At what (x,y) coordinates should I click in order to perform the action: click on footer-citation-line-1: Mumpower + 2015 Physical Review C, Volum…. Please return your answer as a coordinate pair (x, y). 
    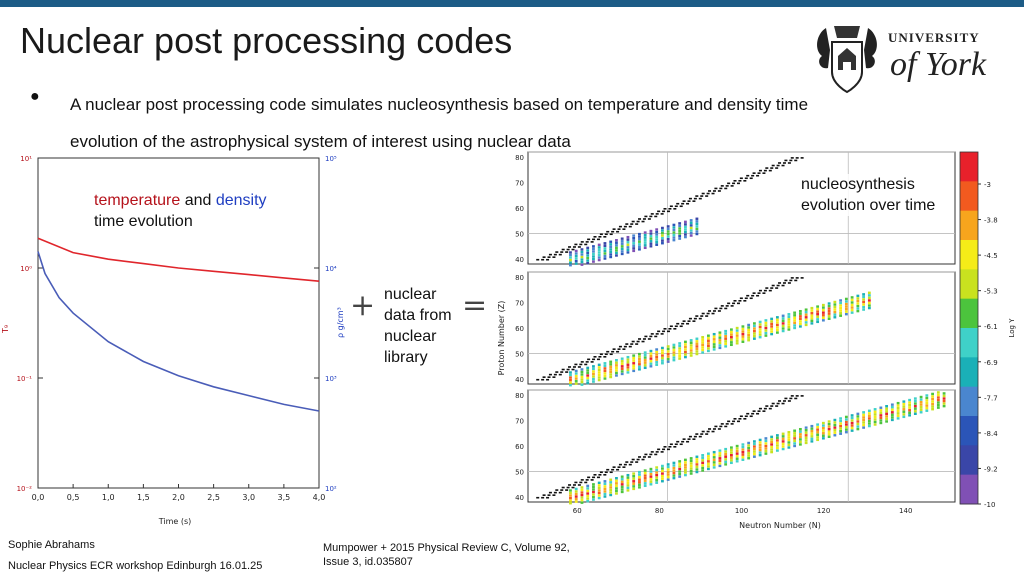
    Looking at the image, I should click on (446, 548).